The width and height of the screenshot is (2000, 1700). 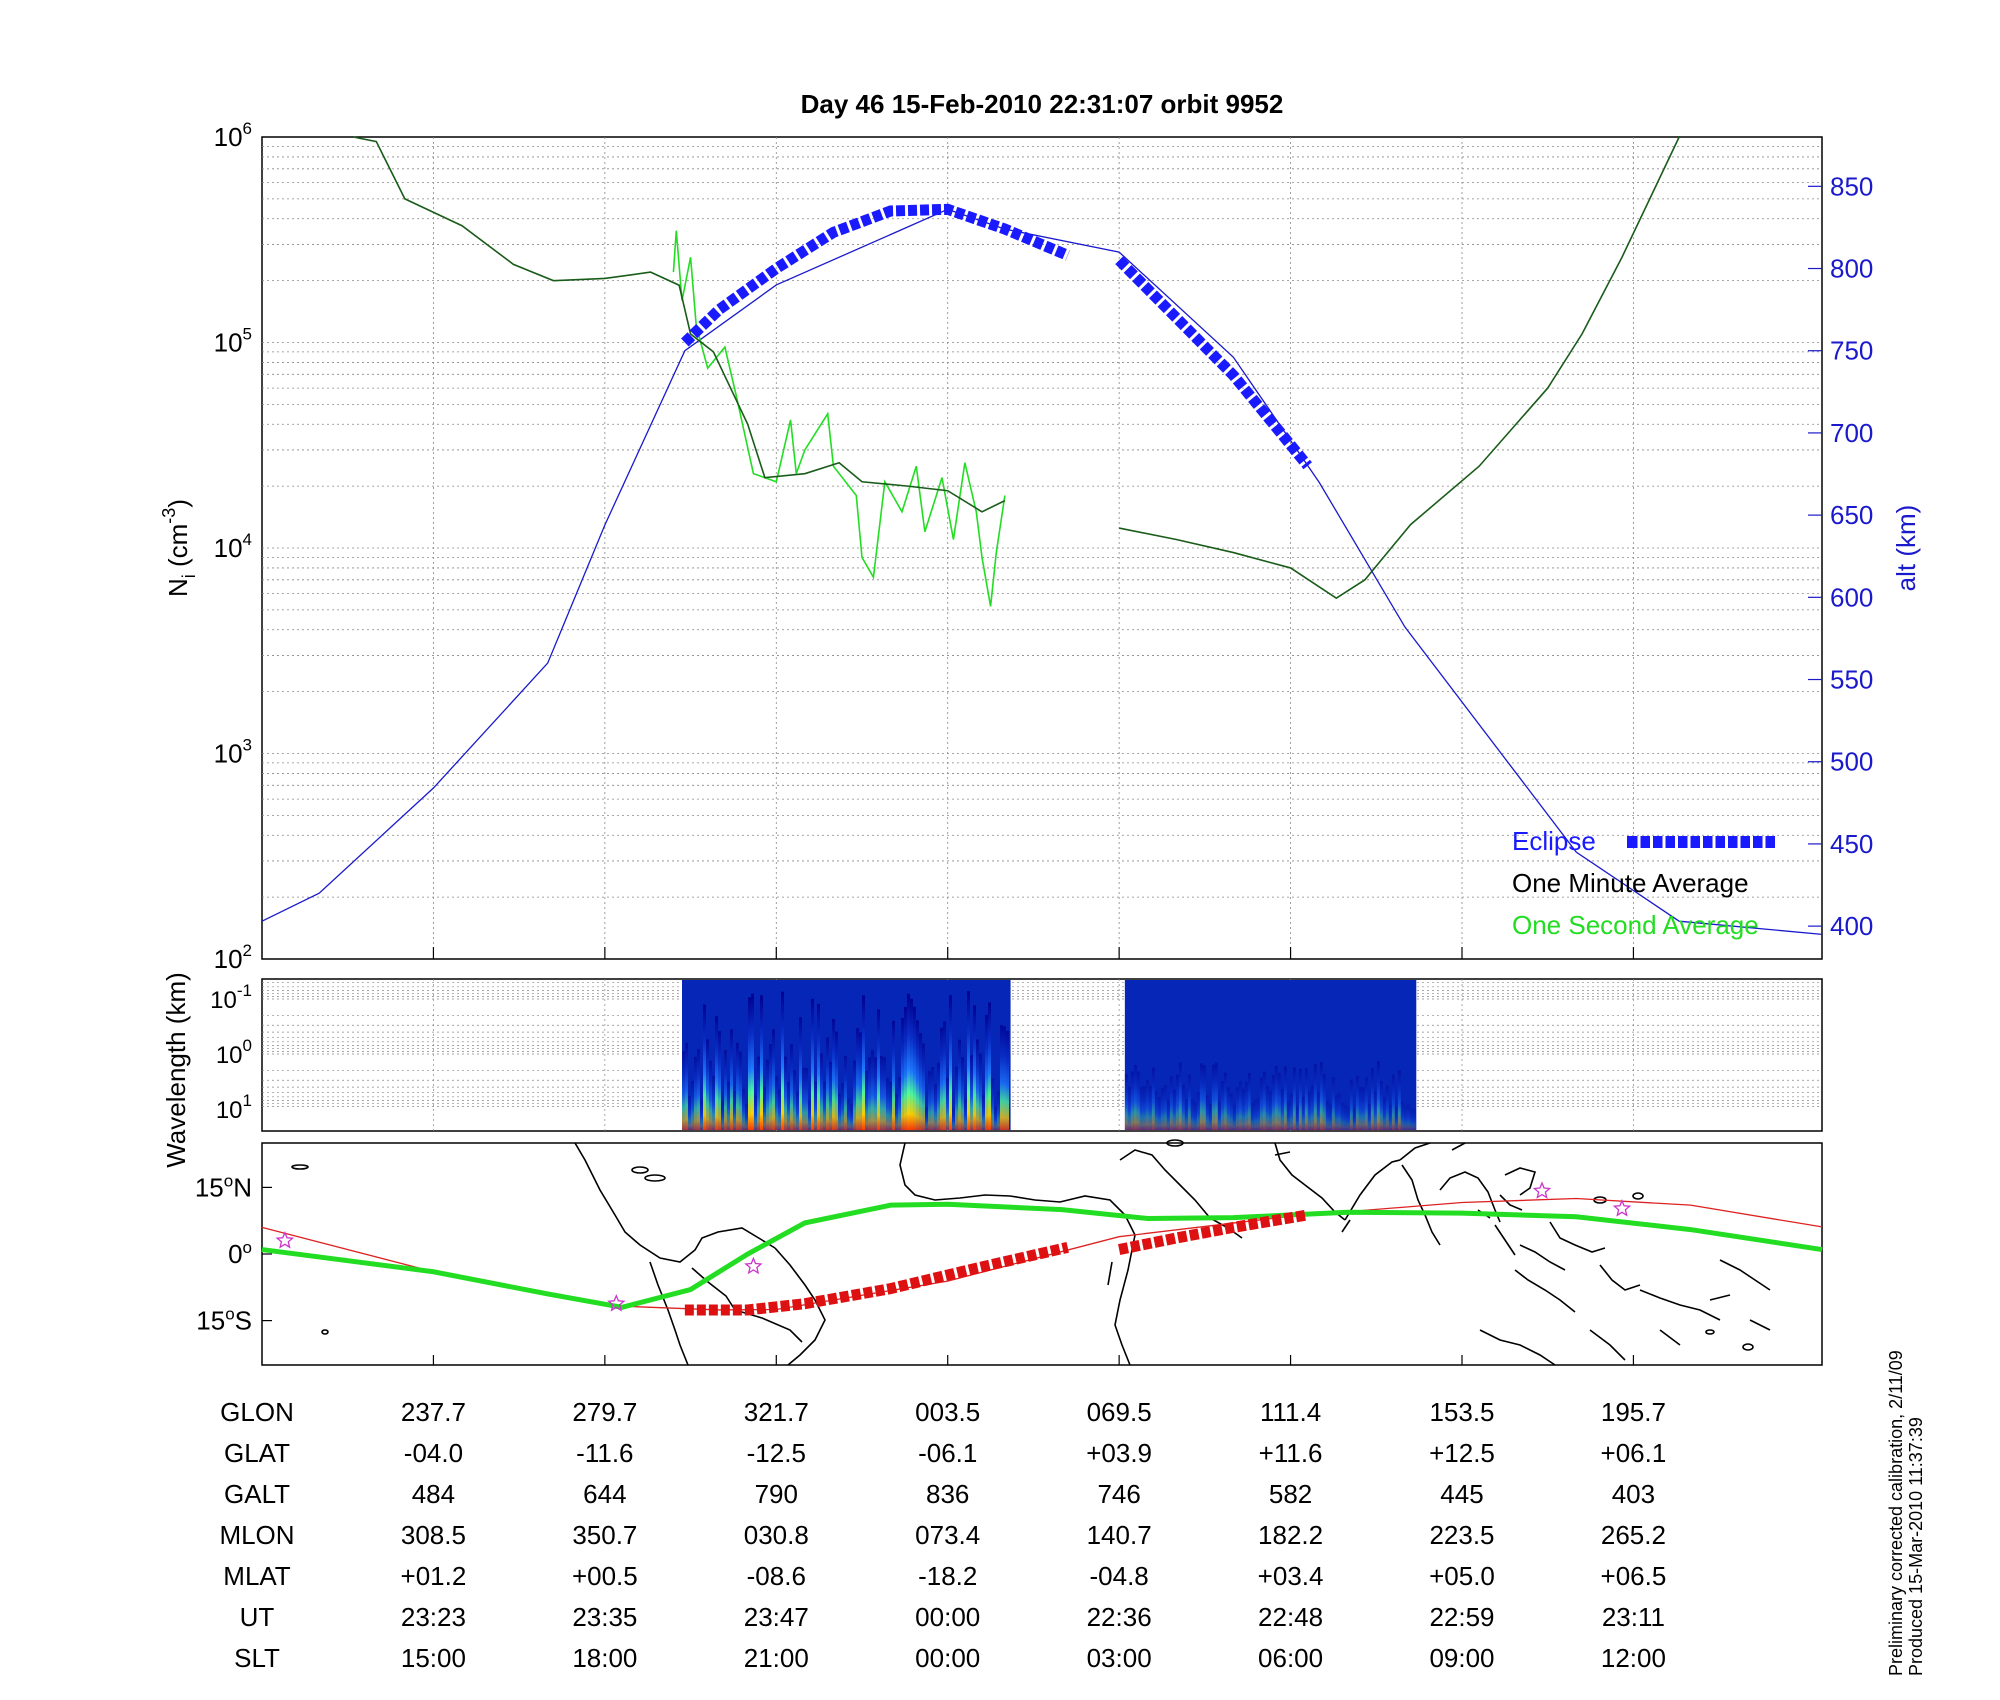 I want to click on star-marker, so click(x=285, y=1240).